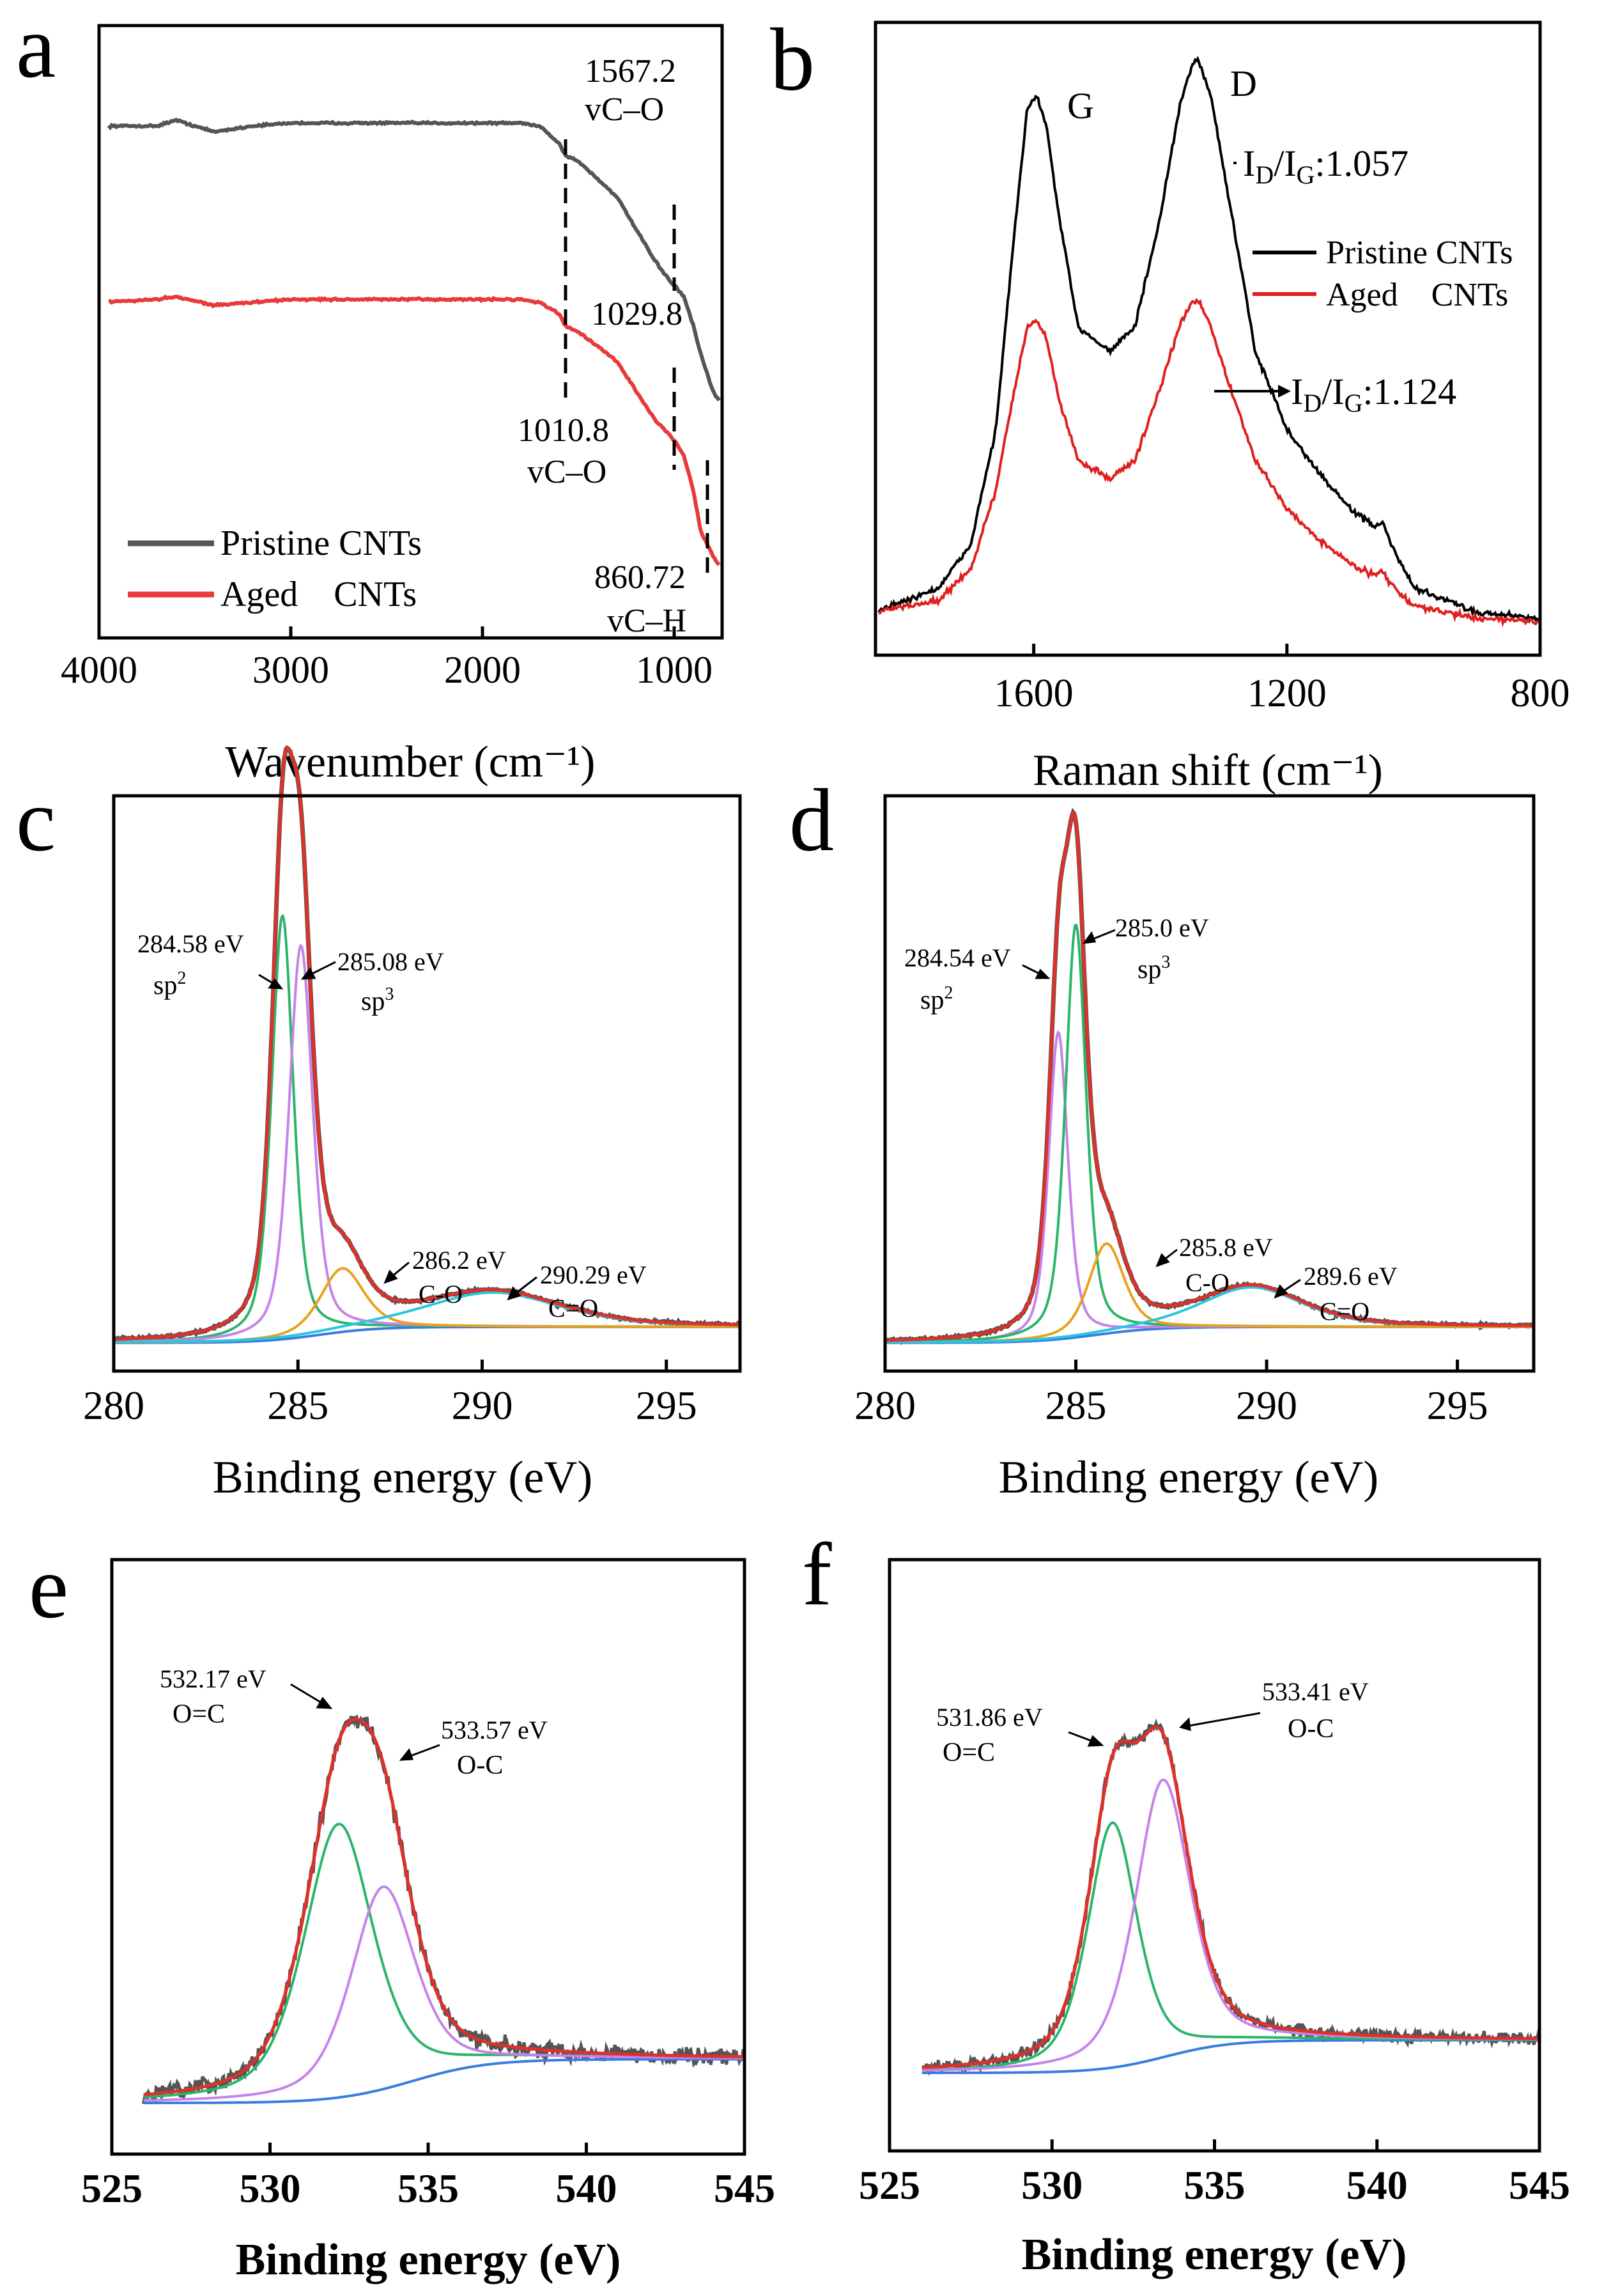 This screenshot has width=1604, height=2296. What do you see at coordinates (190, 943) in the screenshot?
I see `annot-c-sp2-energy: 284.58 eV` at bounding box center [190, 943].